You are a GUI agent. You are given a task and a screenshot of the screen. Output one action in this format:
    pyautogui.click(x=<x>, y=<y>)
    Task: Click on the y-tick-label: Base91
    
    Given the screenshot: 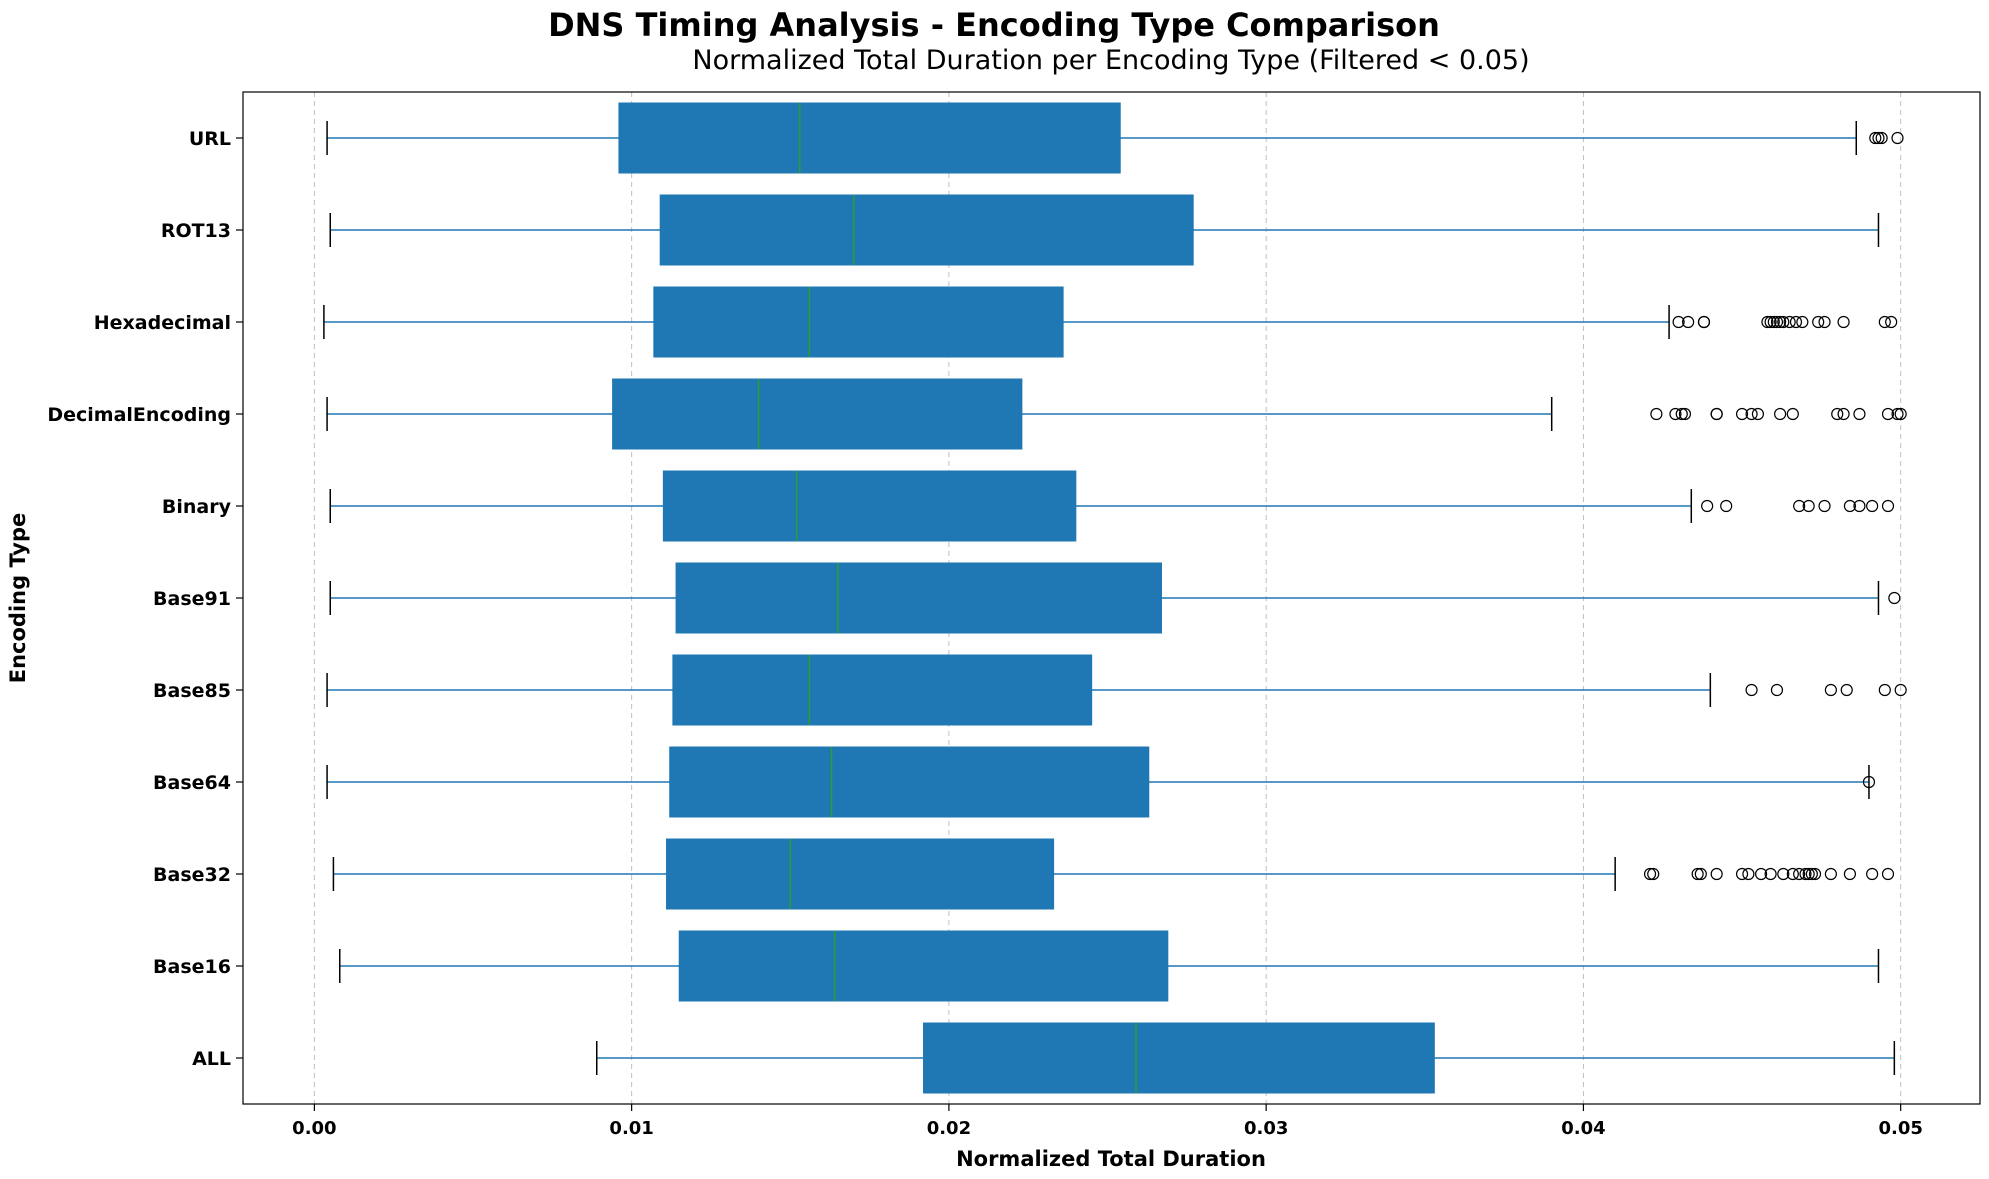 What is the action you would take?
    pyautogui.click(x=192, y=599)
    